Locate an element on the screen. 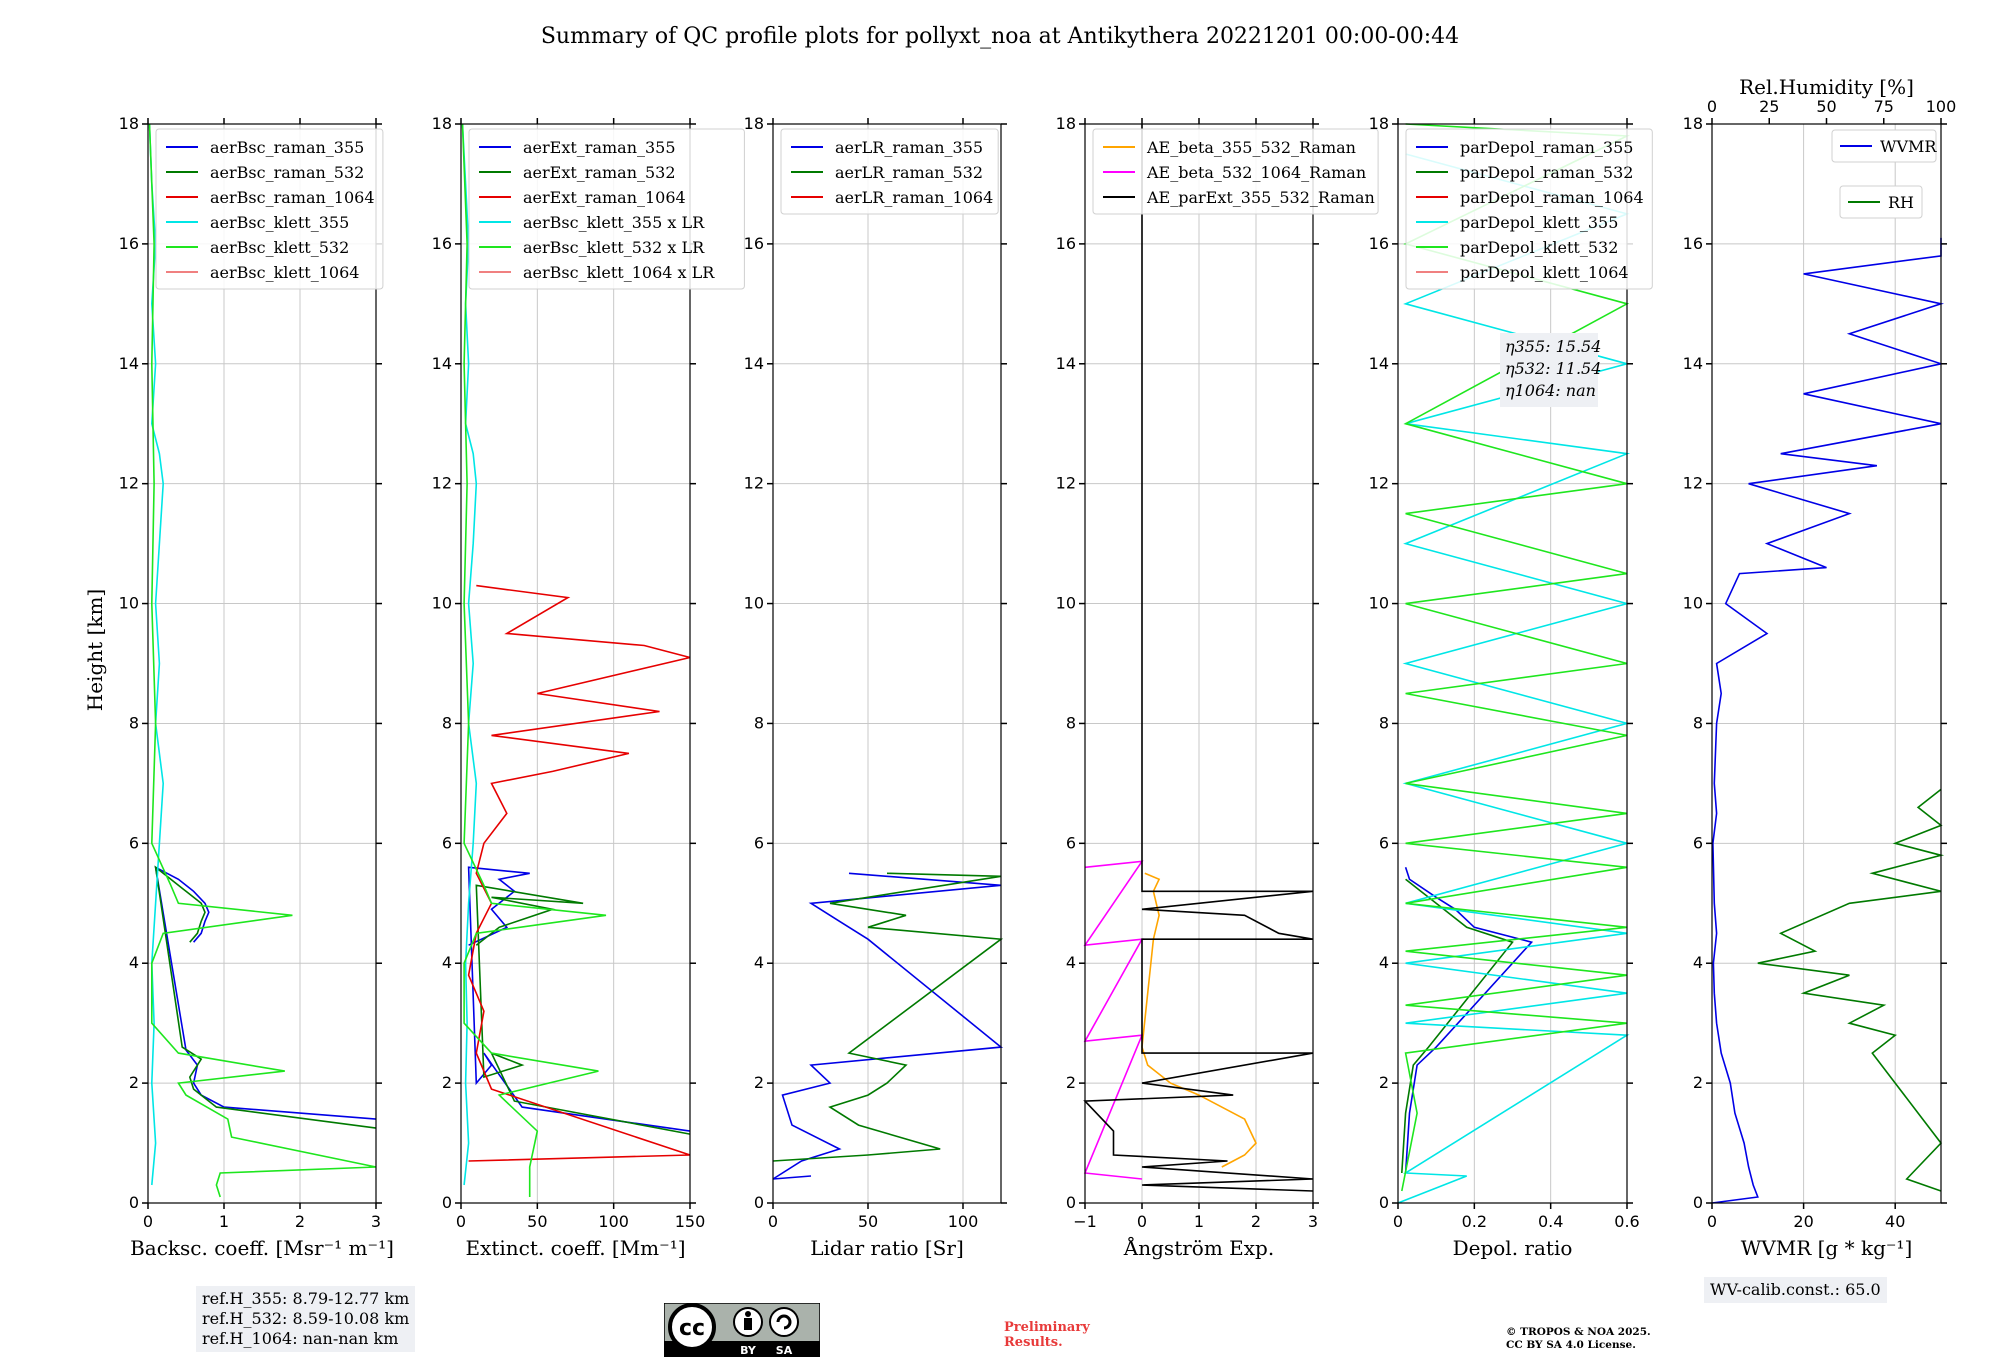  wv-calib-text: WV-calib.const.: 65.0 is located at coordinates (1795, 1289).